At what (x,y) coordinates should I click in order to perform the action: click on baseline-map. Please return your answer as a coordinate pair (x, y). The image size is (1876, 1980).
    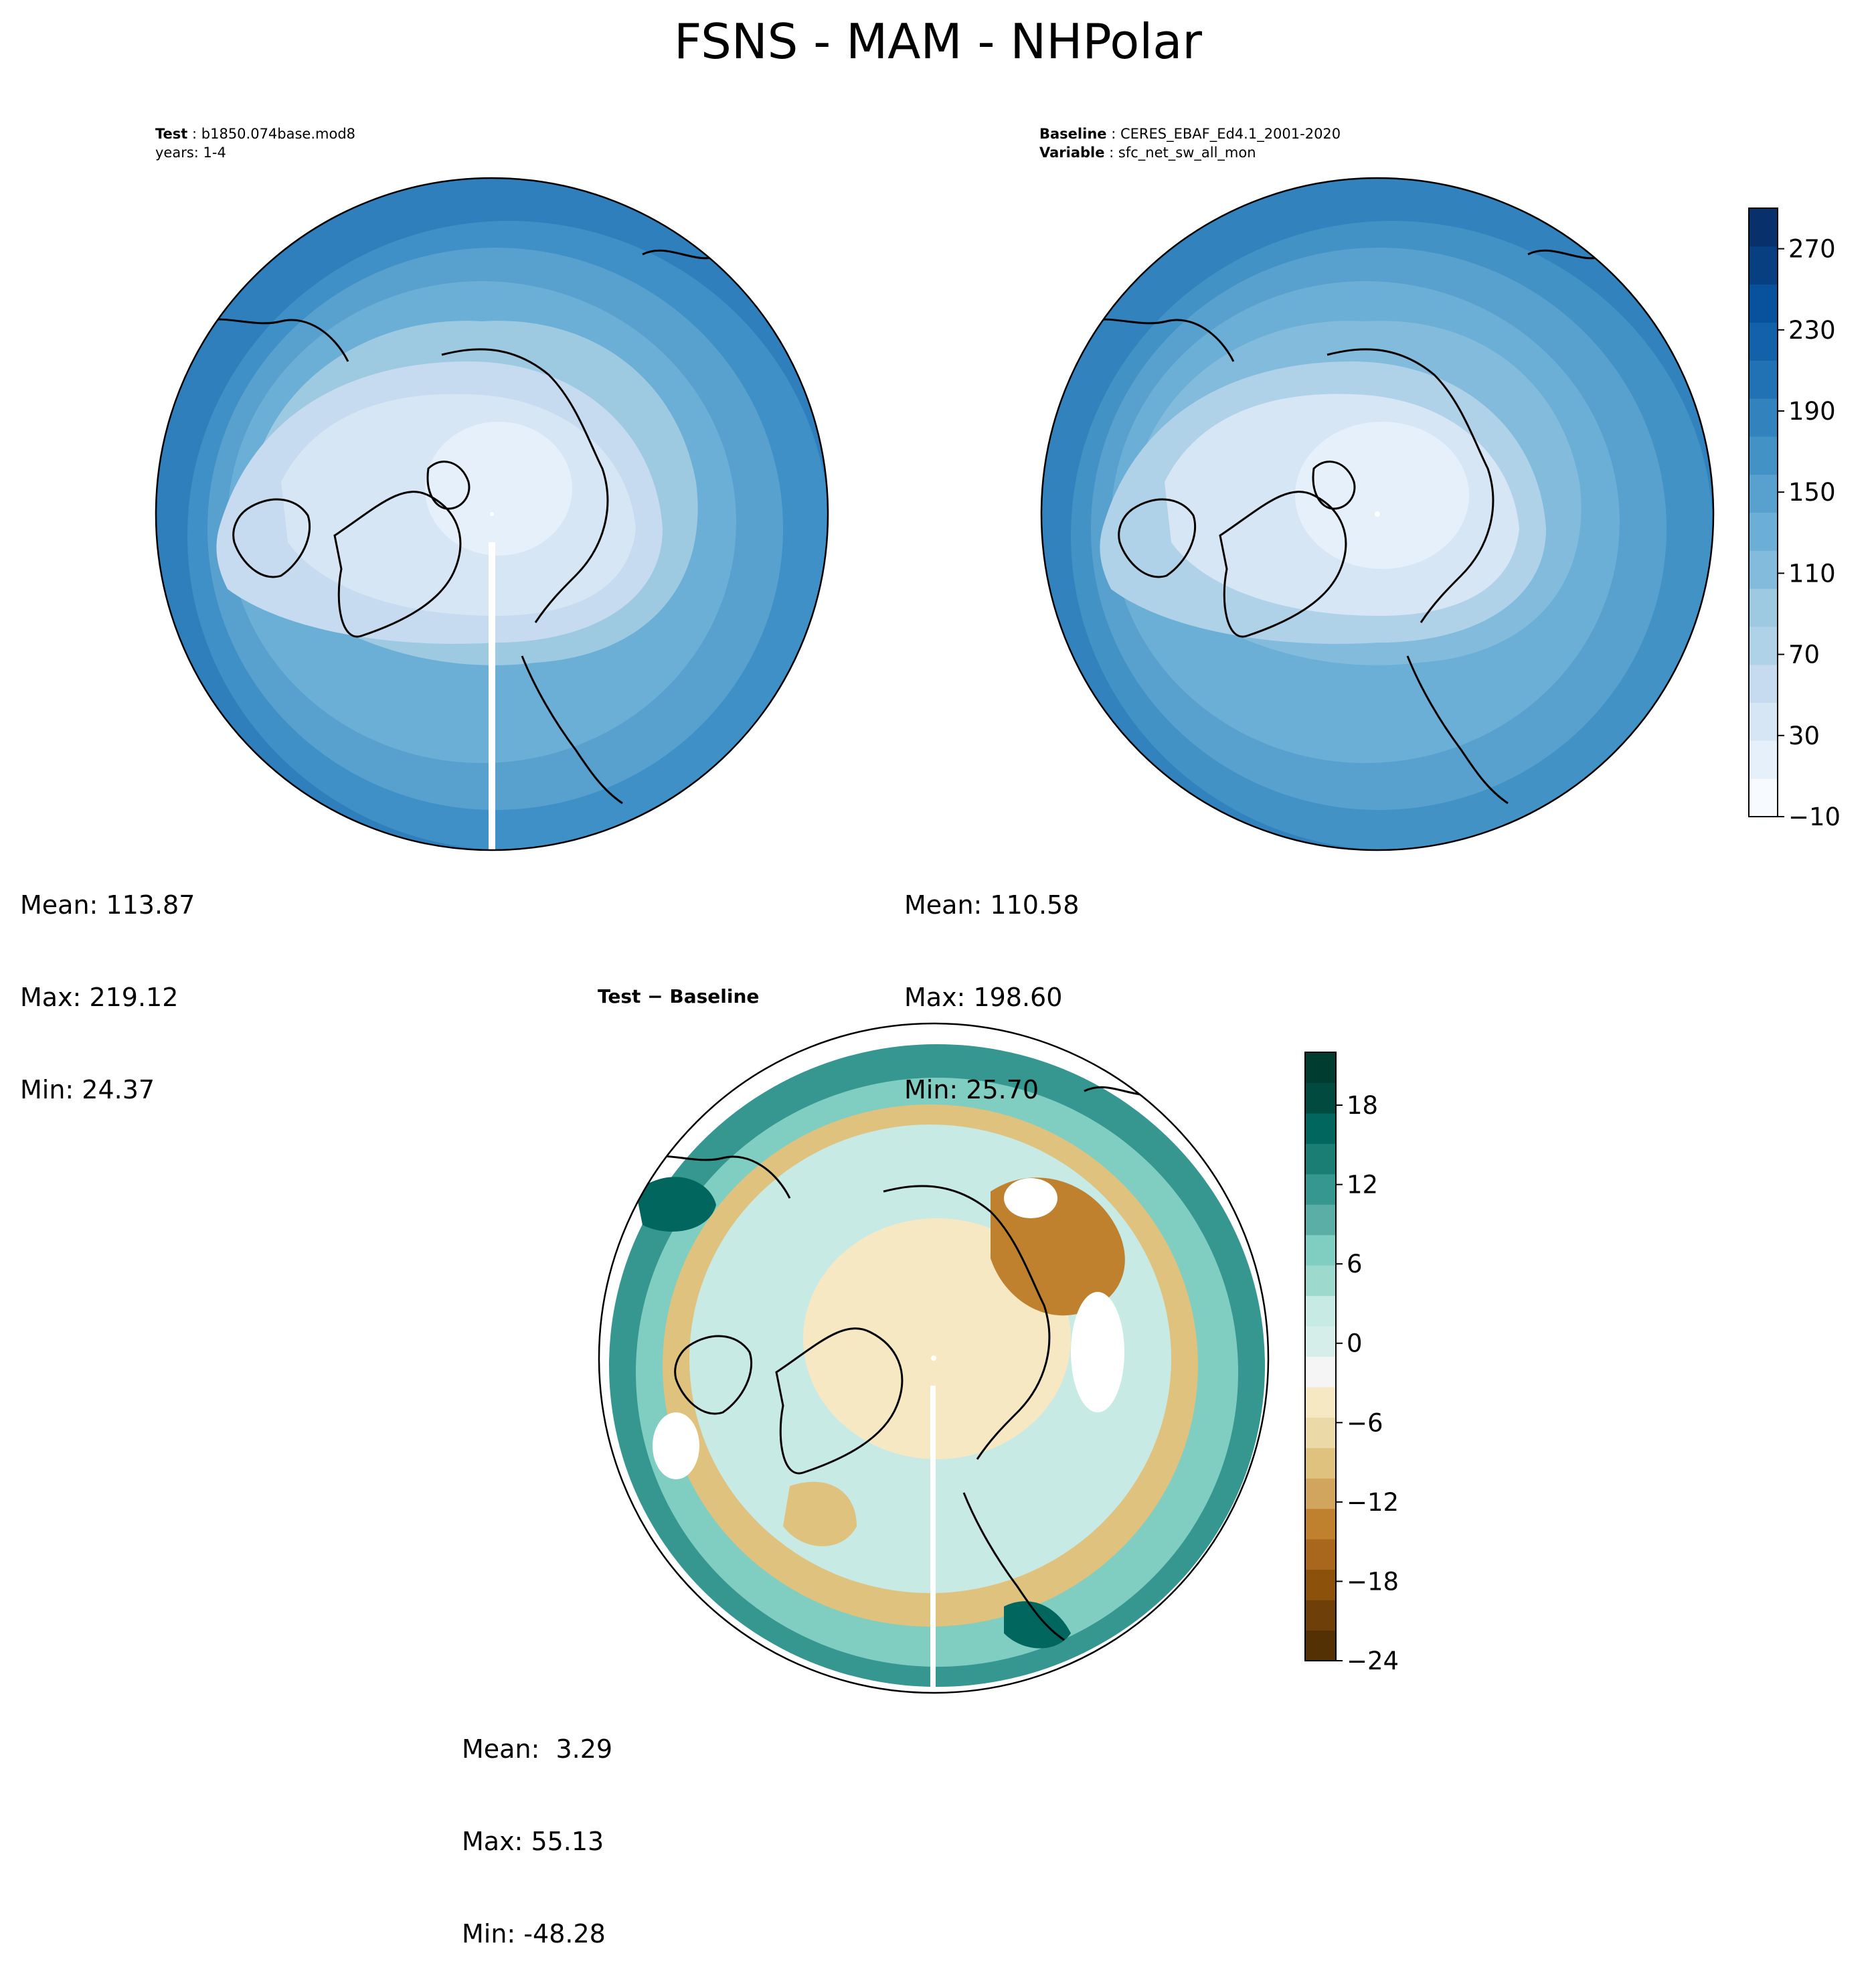
    Looking at the image, I should click on (1377, 514).